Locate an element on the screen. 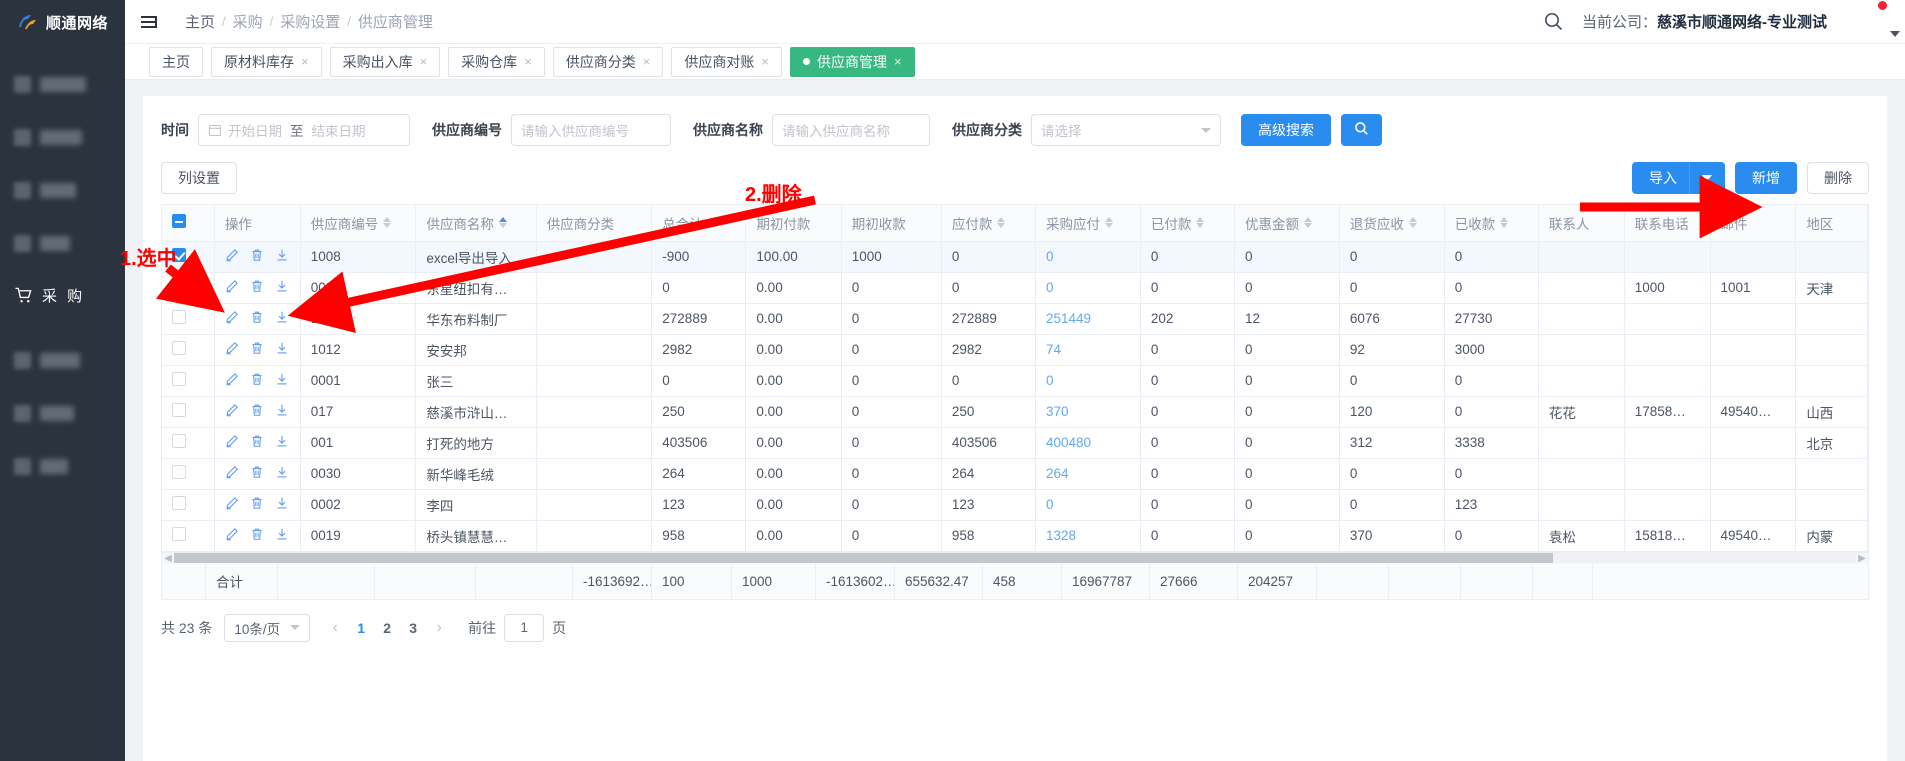 This screenshot has height=761, width=1905. page-1-button: 1 is located at coordinates (361, 627).